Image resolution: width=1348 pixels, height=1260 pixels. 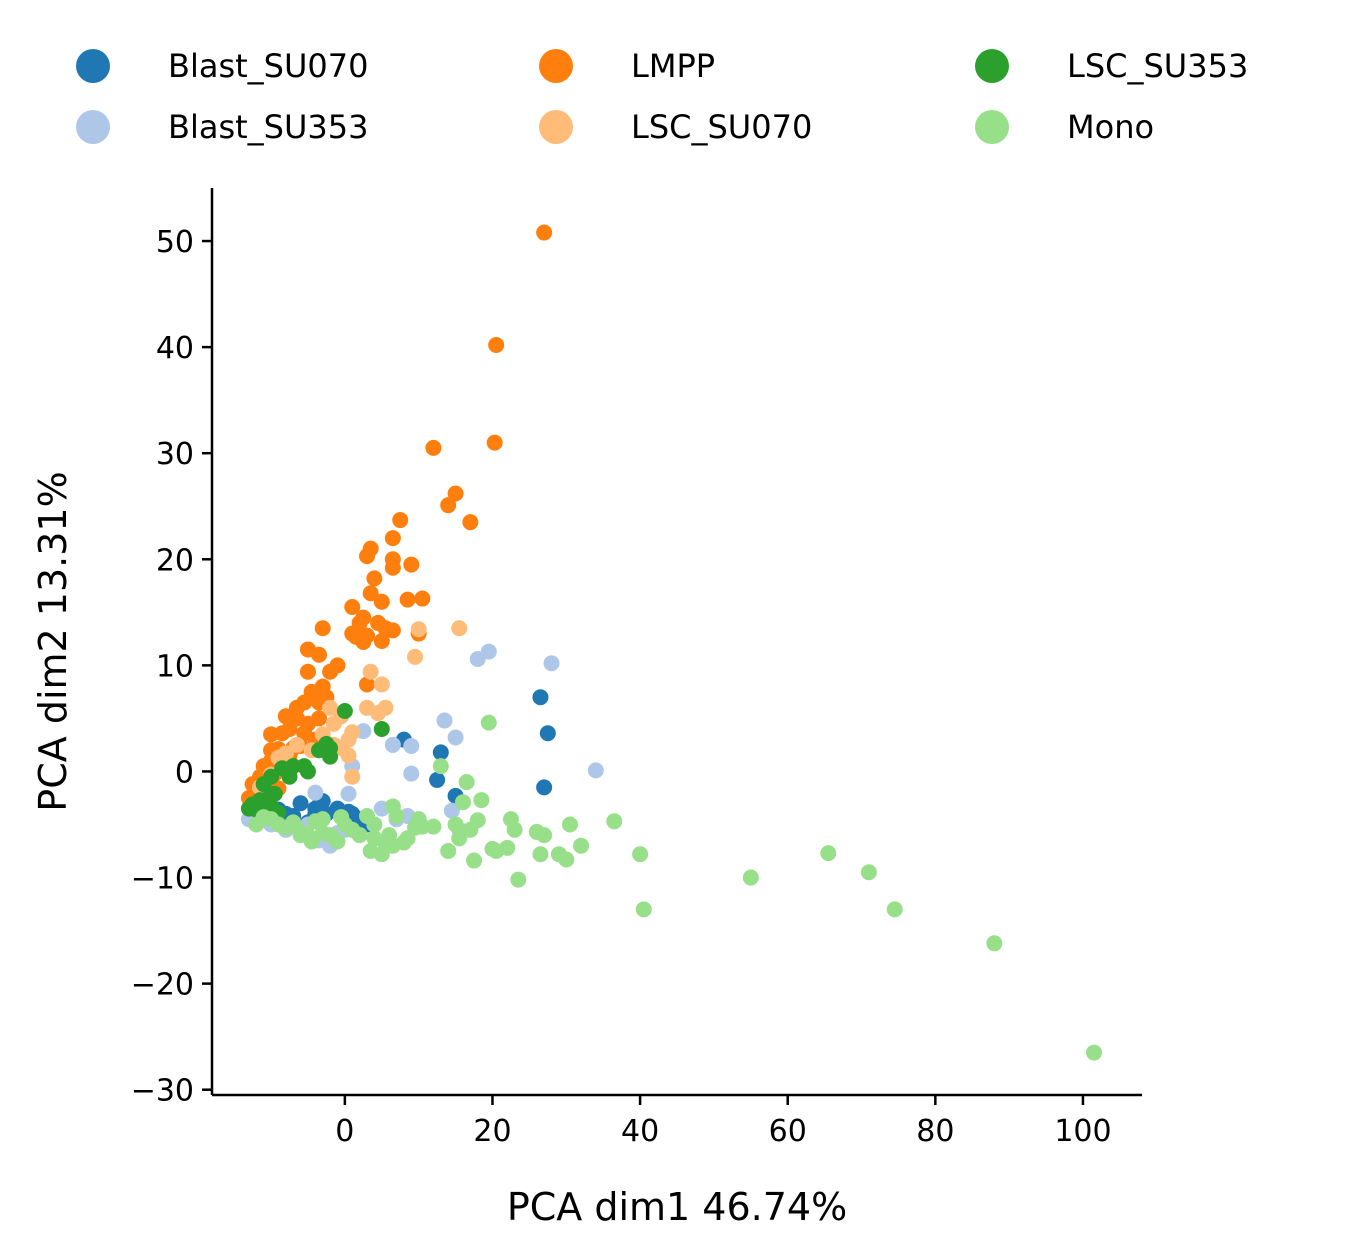 I want to click on legend-label: LSC_SU353, so click(x=1157, y=66).